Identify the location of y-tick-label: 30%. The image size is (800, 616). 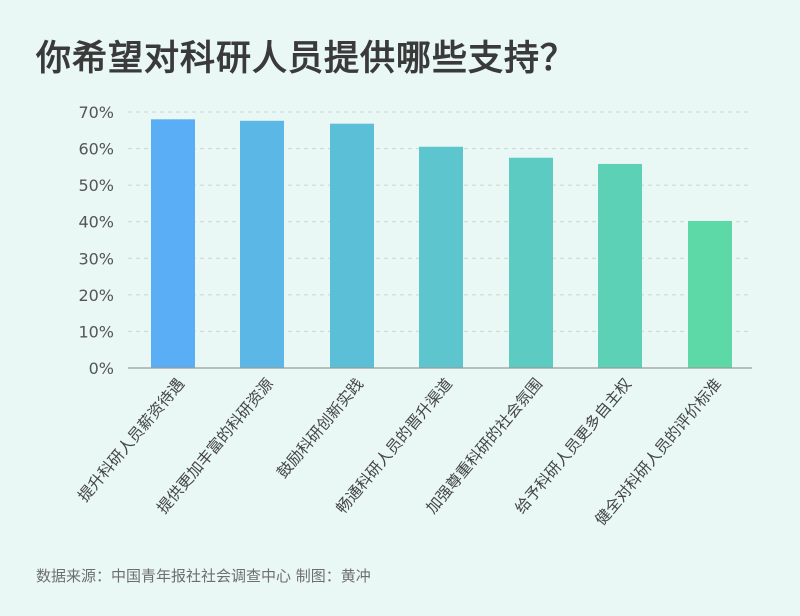
(96, 258).